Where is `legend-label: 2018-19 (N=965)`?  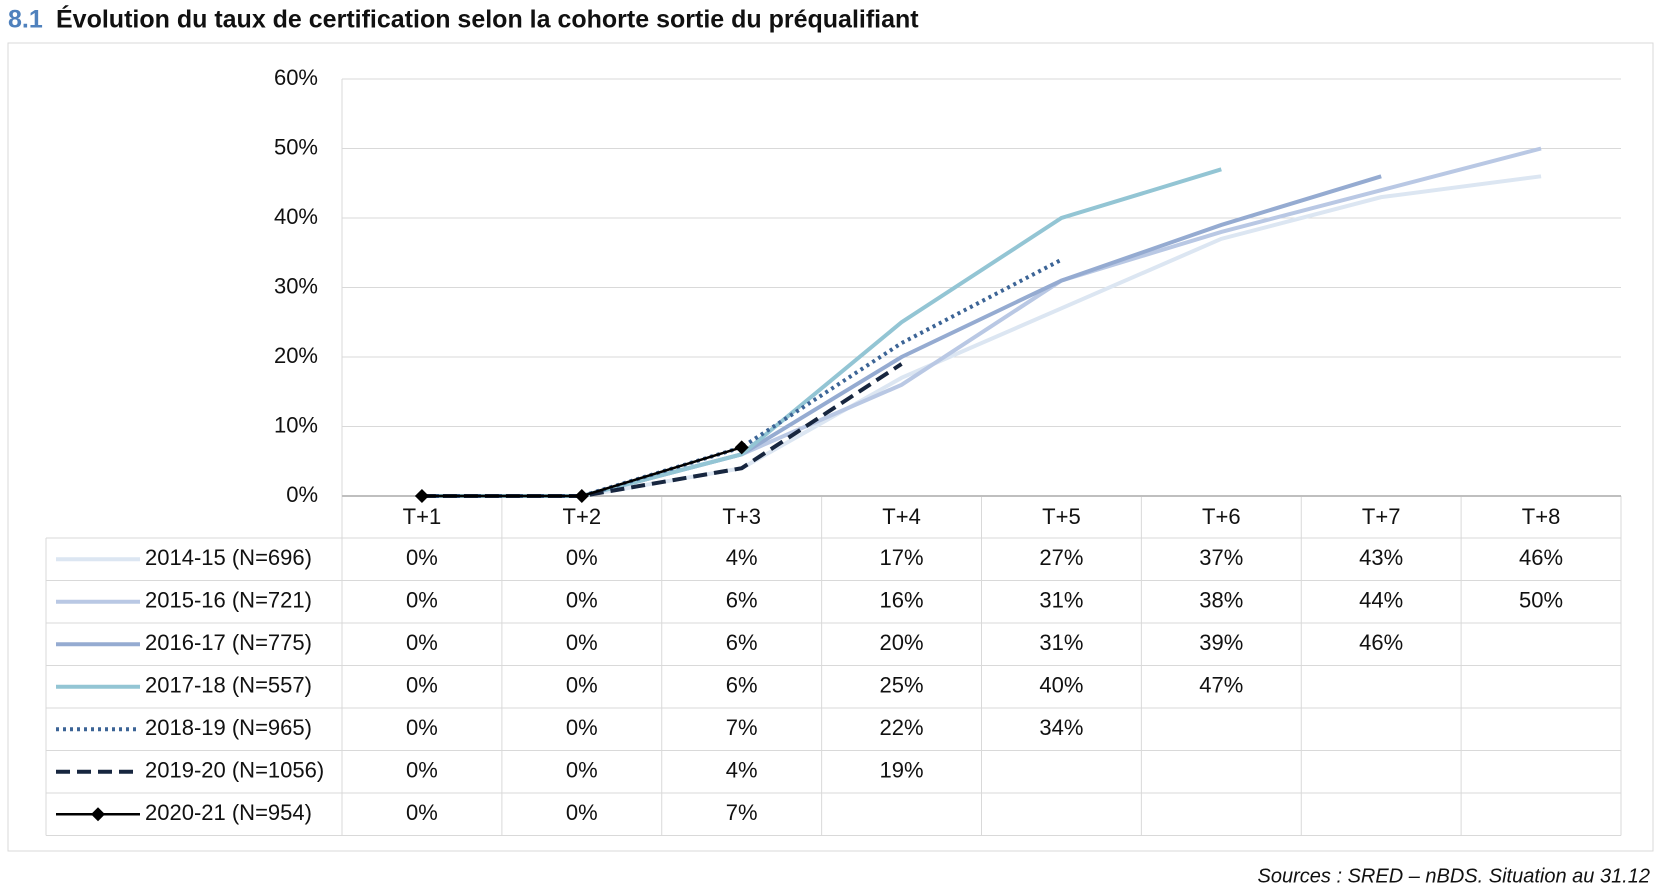 legend-label: 2018-19 (N=965) is located at coordinates (228, 727).